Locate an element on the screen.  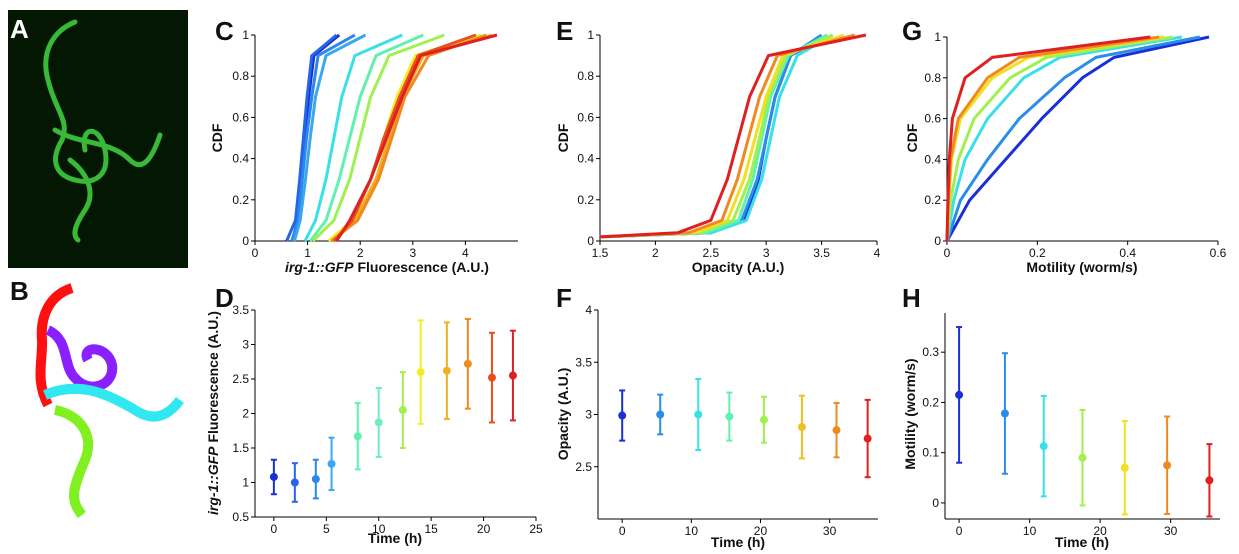
worm-signals is located at coordinates (103, 131).